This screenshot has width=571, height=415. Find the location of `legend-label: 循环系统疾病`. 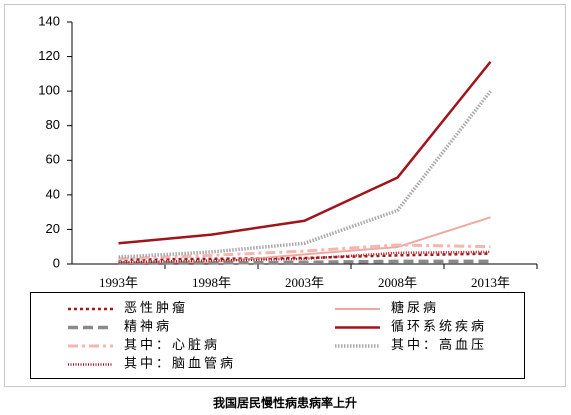

legend-label: 循环系统疾病 is located at coordinates (439, 325).